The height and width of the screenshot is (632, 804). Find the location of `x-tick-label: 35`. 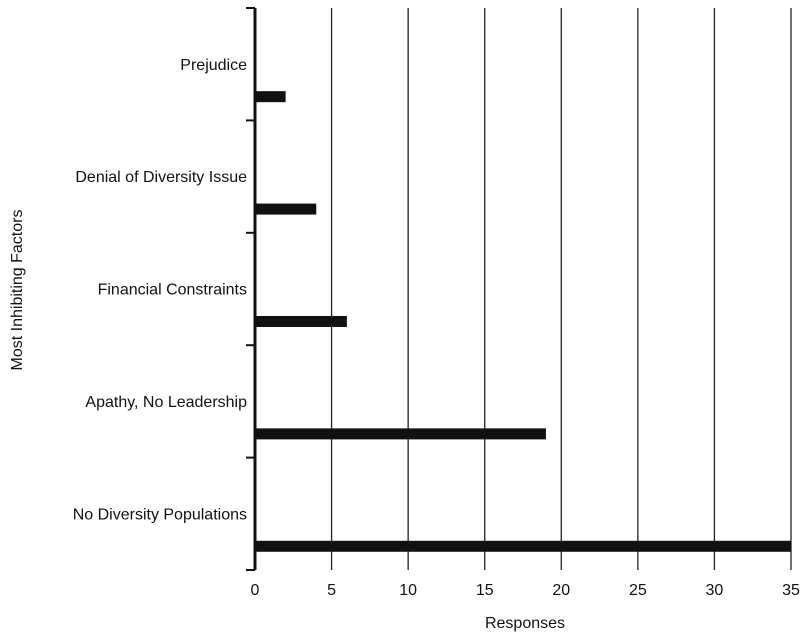

x-tick-label: 35 is located at coordinates (791, 590).